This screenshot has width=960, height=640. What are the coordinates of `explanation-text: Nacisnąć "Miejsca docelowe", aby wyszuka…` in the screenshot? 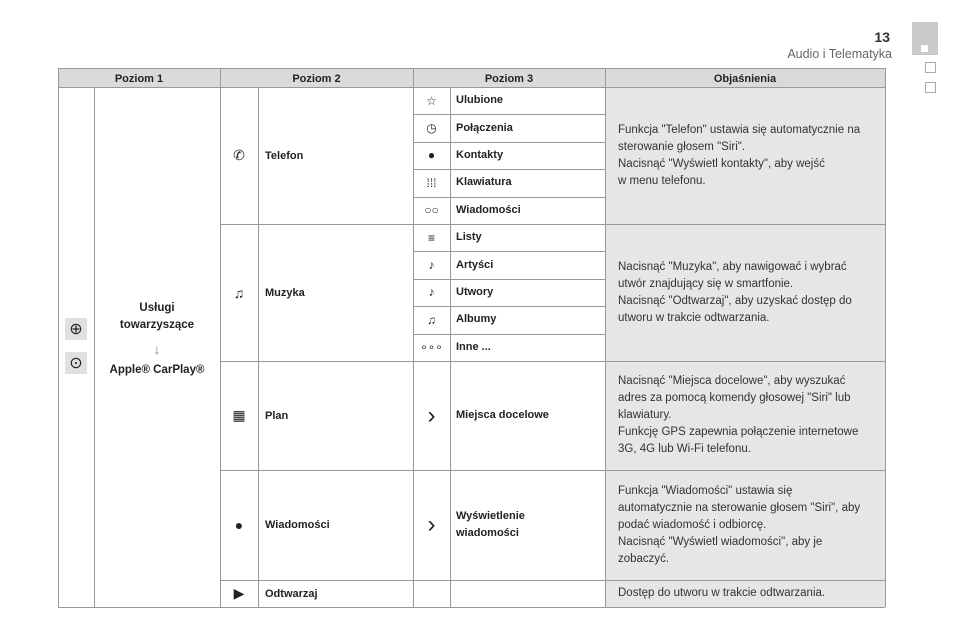 It's located at (738, 415).